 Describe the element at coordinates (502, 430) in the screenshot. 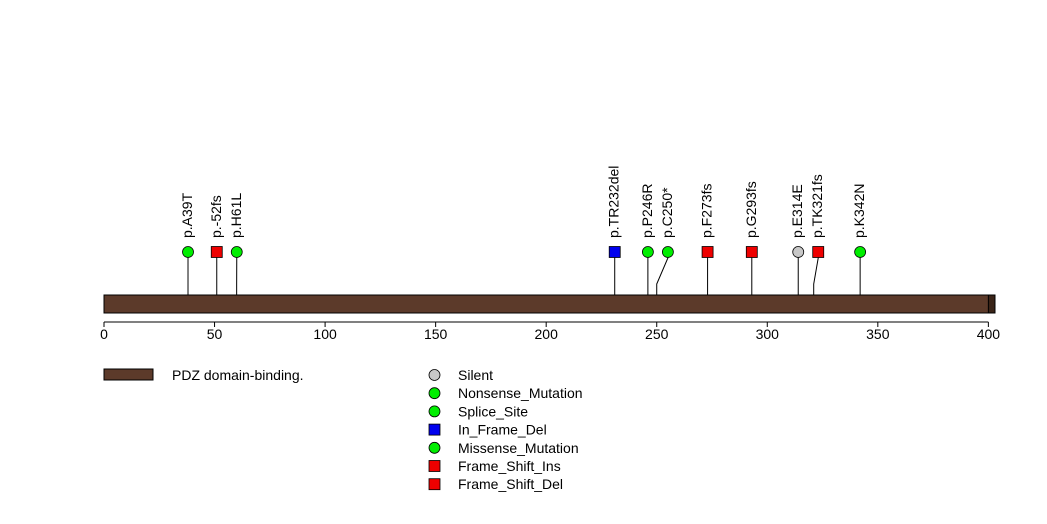

I see `mutation-legend-label: In_Frame_Del` at that location.